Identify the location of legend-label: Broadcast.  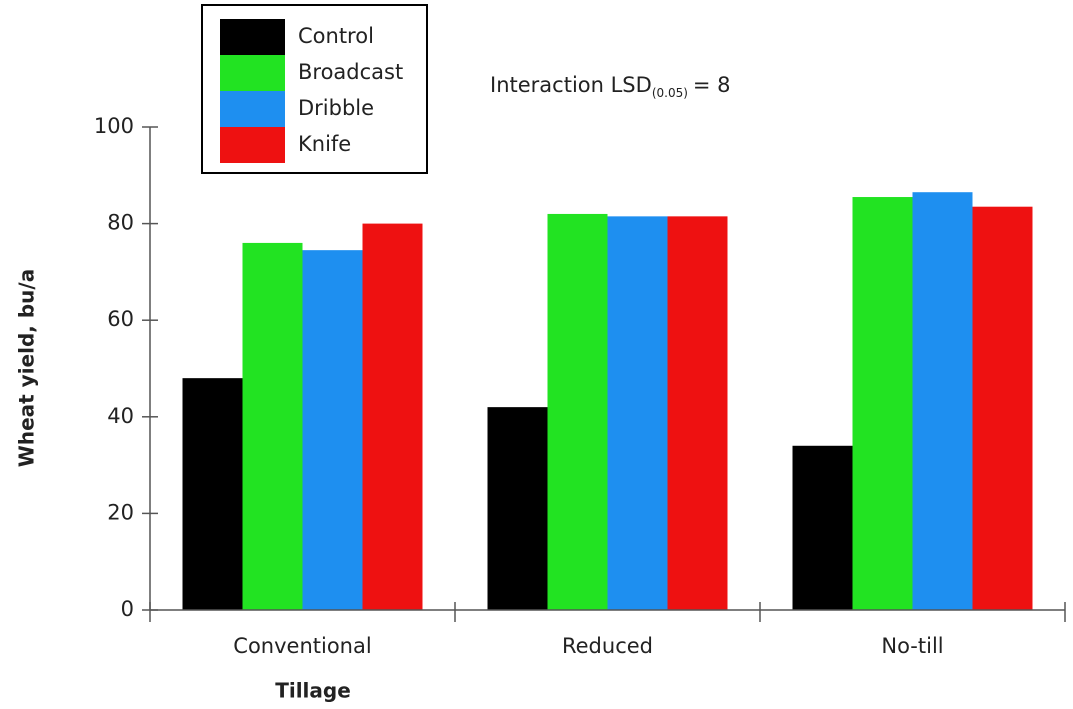
(350, 72).